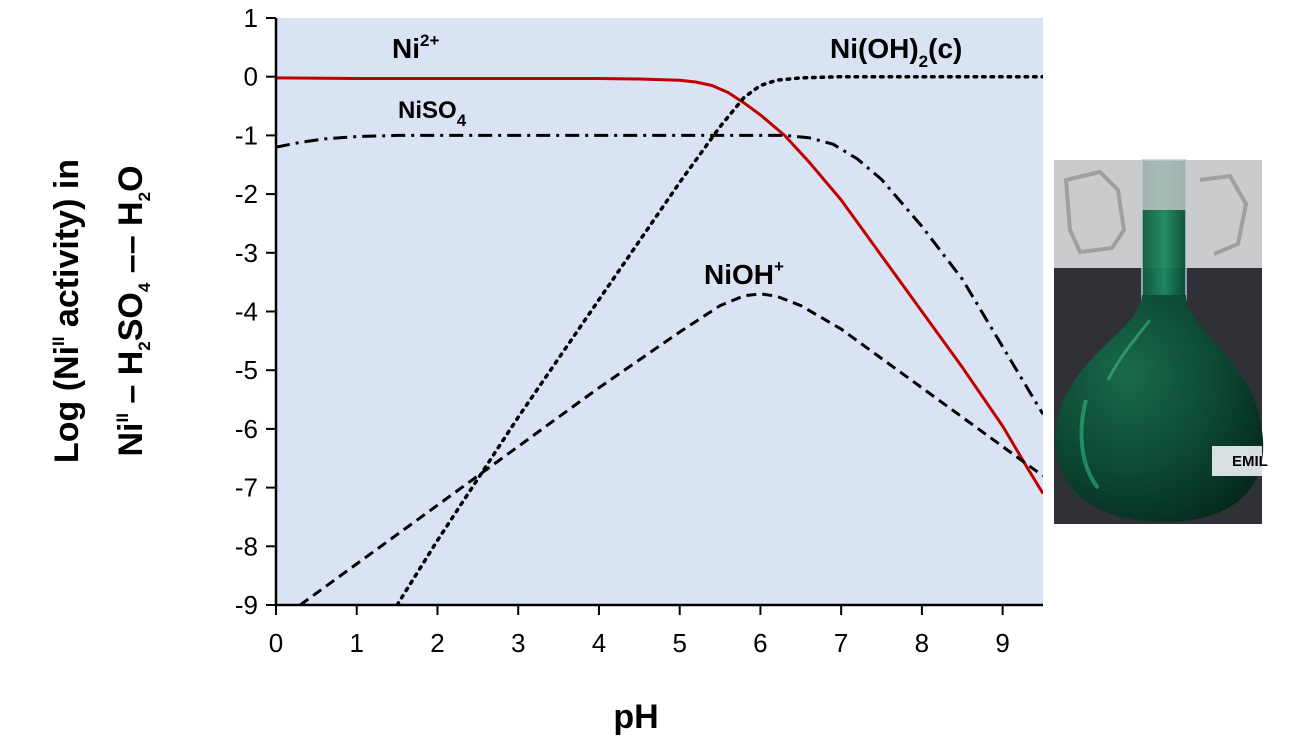 This screenshot has height=736, width=1294. I want to click on flask-brand-label: EMIL, so click(1250, 461).